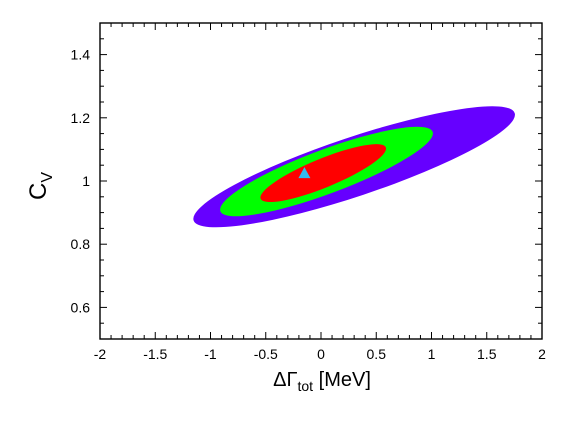 The image size is (588, 421). Describe the element at coordinates (81, 244) in the screenshot. I see `y-tick-label: 0.8` at that location.